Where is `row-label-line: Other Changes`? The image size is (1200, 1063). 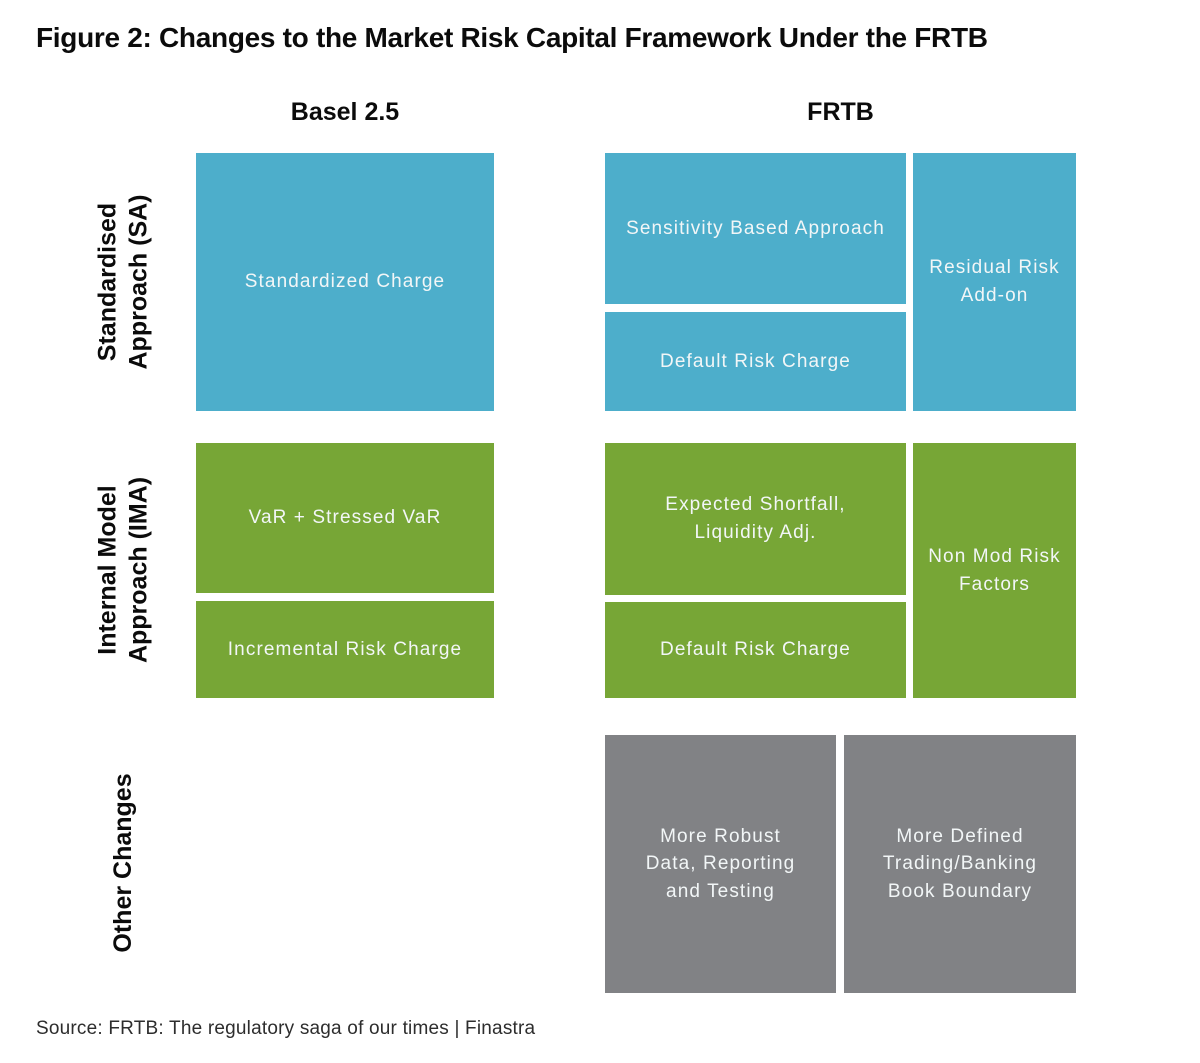 row-label-line: Other Changes is located at coordinates (122, 863).